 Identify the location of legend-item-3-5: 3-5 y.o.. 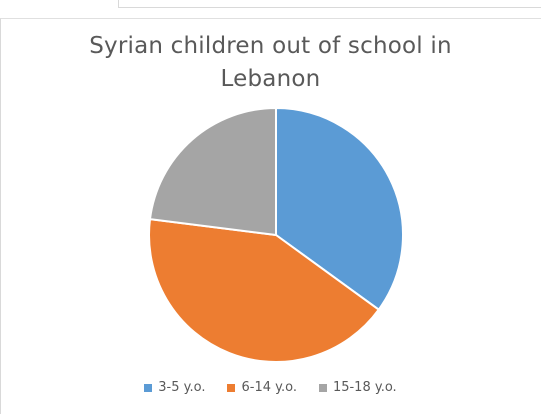
(174, 387).